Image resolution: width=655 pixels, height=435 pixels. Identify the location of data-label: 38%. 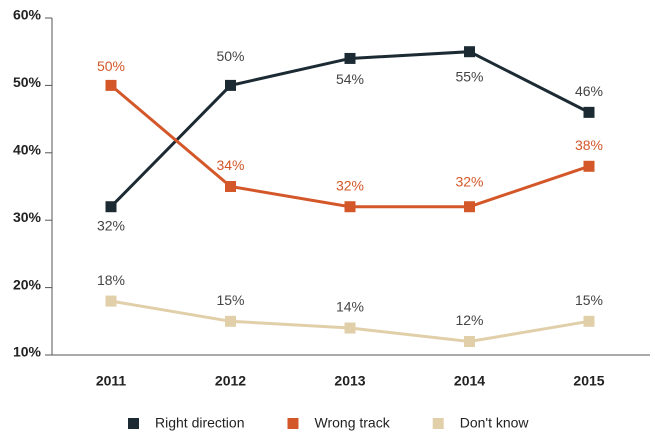
(589, 145).